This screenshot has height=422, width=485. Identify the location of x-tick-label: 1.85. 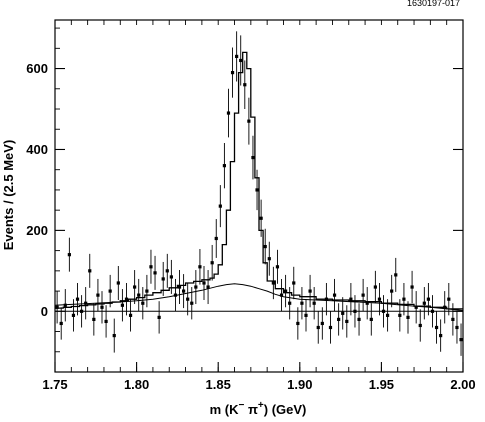
(218, 384).